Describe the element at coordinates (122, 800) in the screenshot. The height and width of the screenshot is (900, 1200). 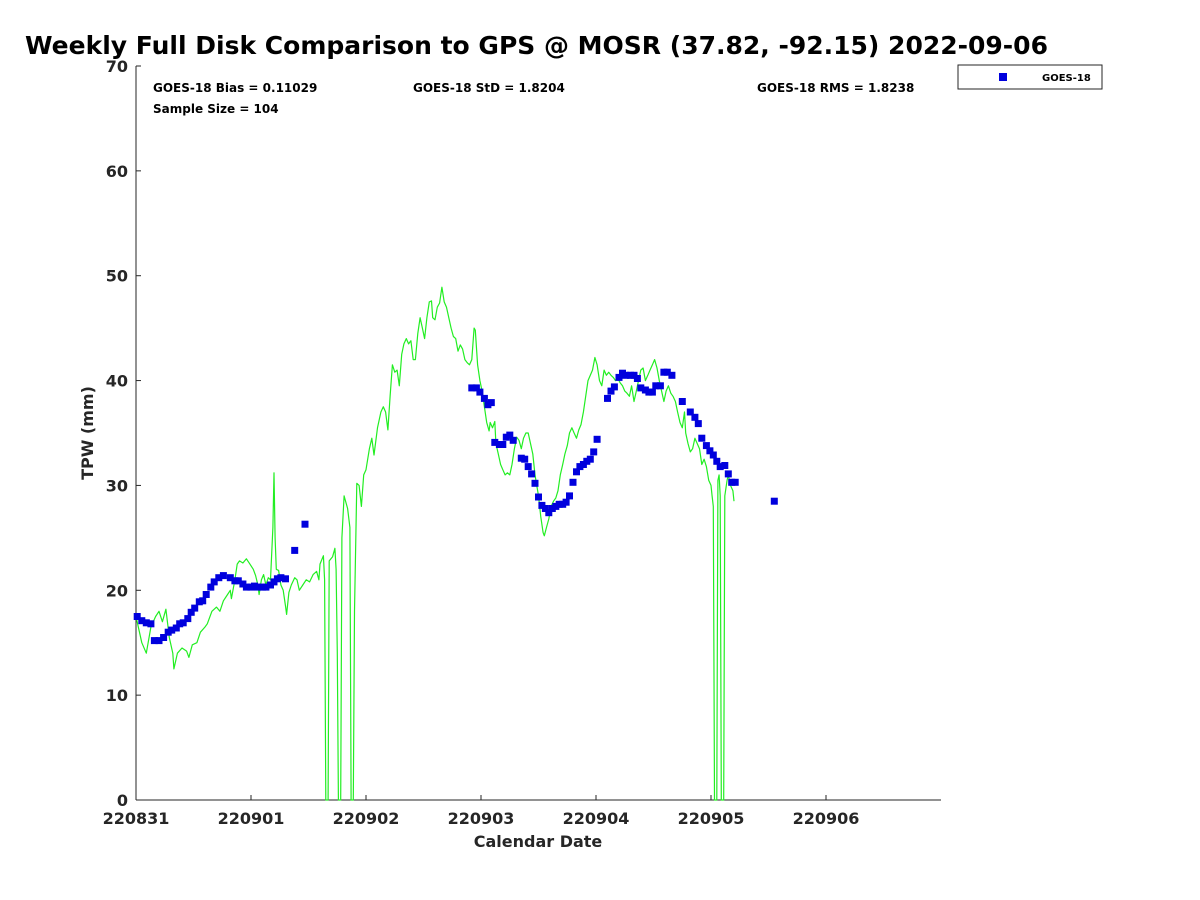
I see `y-tick-label: 0` at that location.